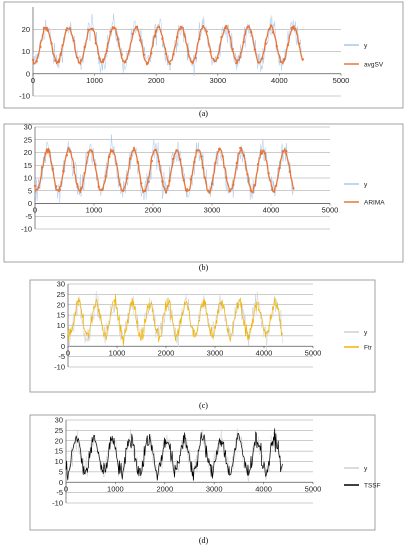  I want to click on x-tick-label: 3000, so click(214, 488).